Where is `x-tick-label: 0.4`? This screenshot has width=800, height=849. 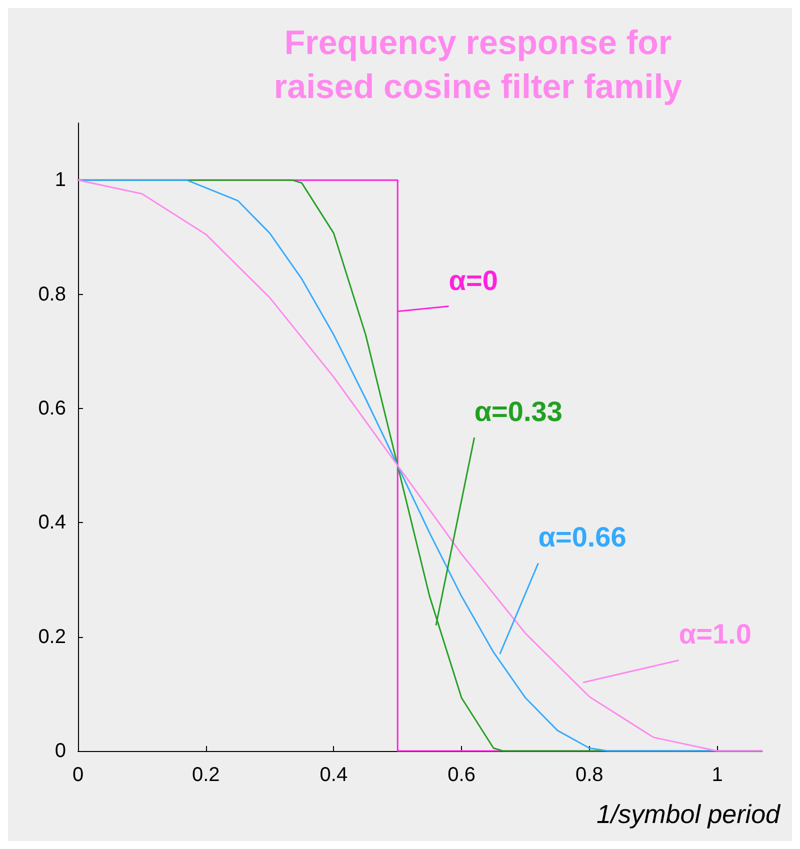
x-tick-label: 0.4 is located at coordinates (334, 775).